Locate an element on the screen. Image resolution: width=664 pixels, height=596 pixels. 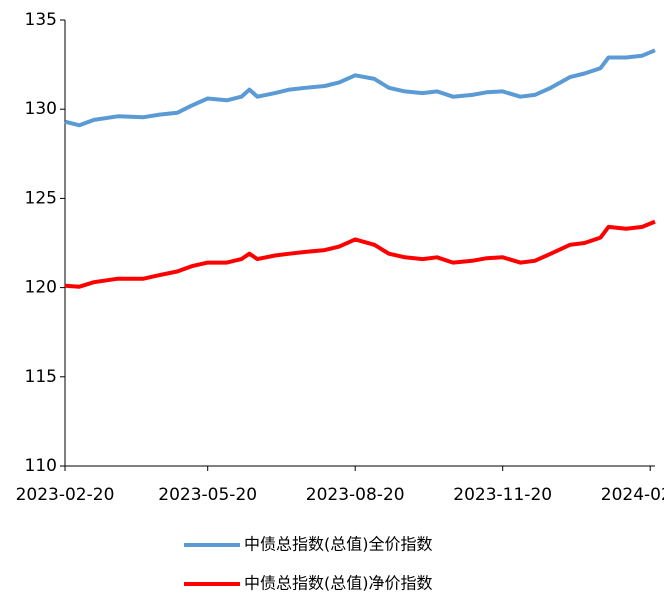
y-tick-label: 110 is located at coordinates (41, 466).